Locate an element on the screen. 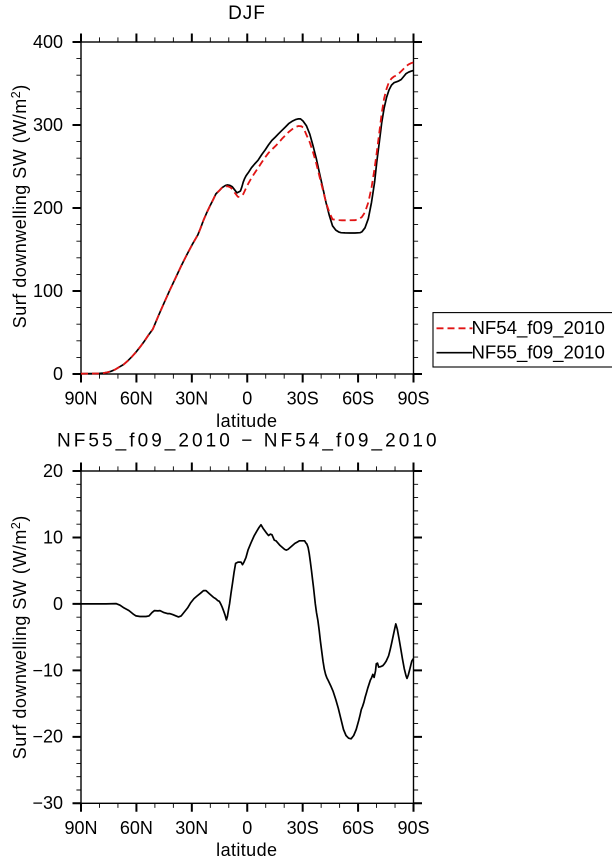  svg-text: 100 is located at coordinates (48, 291).